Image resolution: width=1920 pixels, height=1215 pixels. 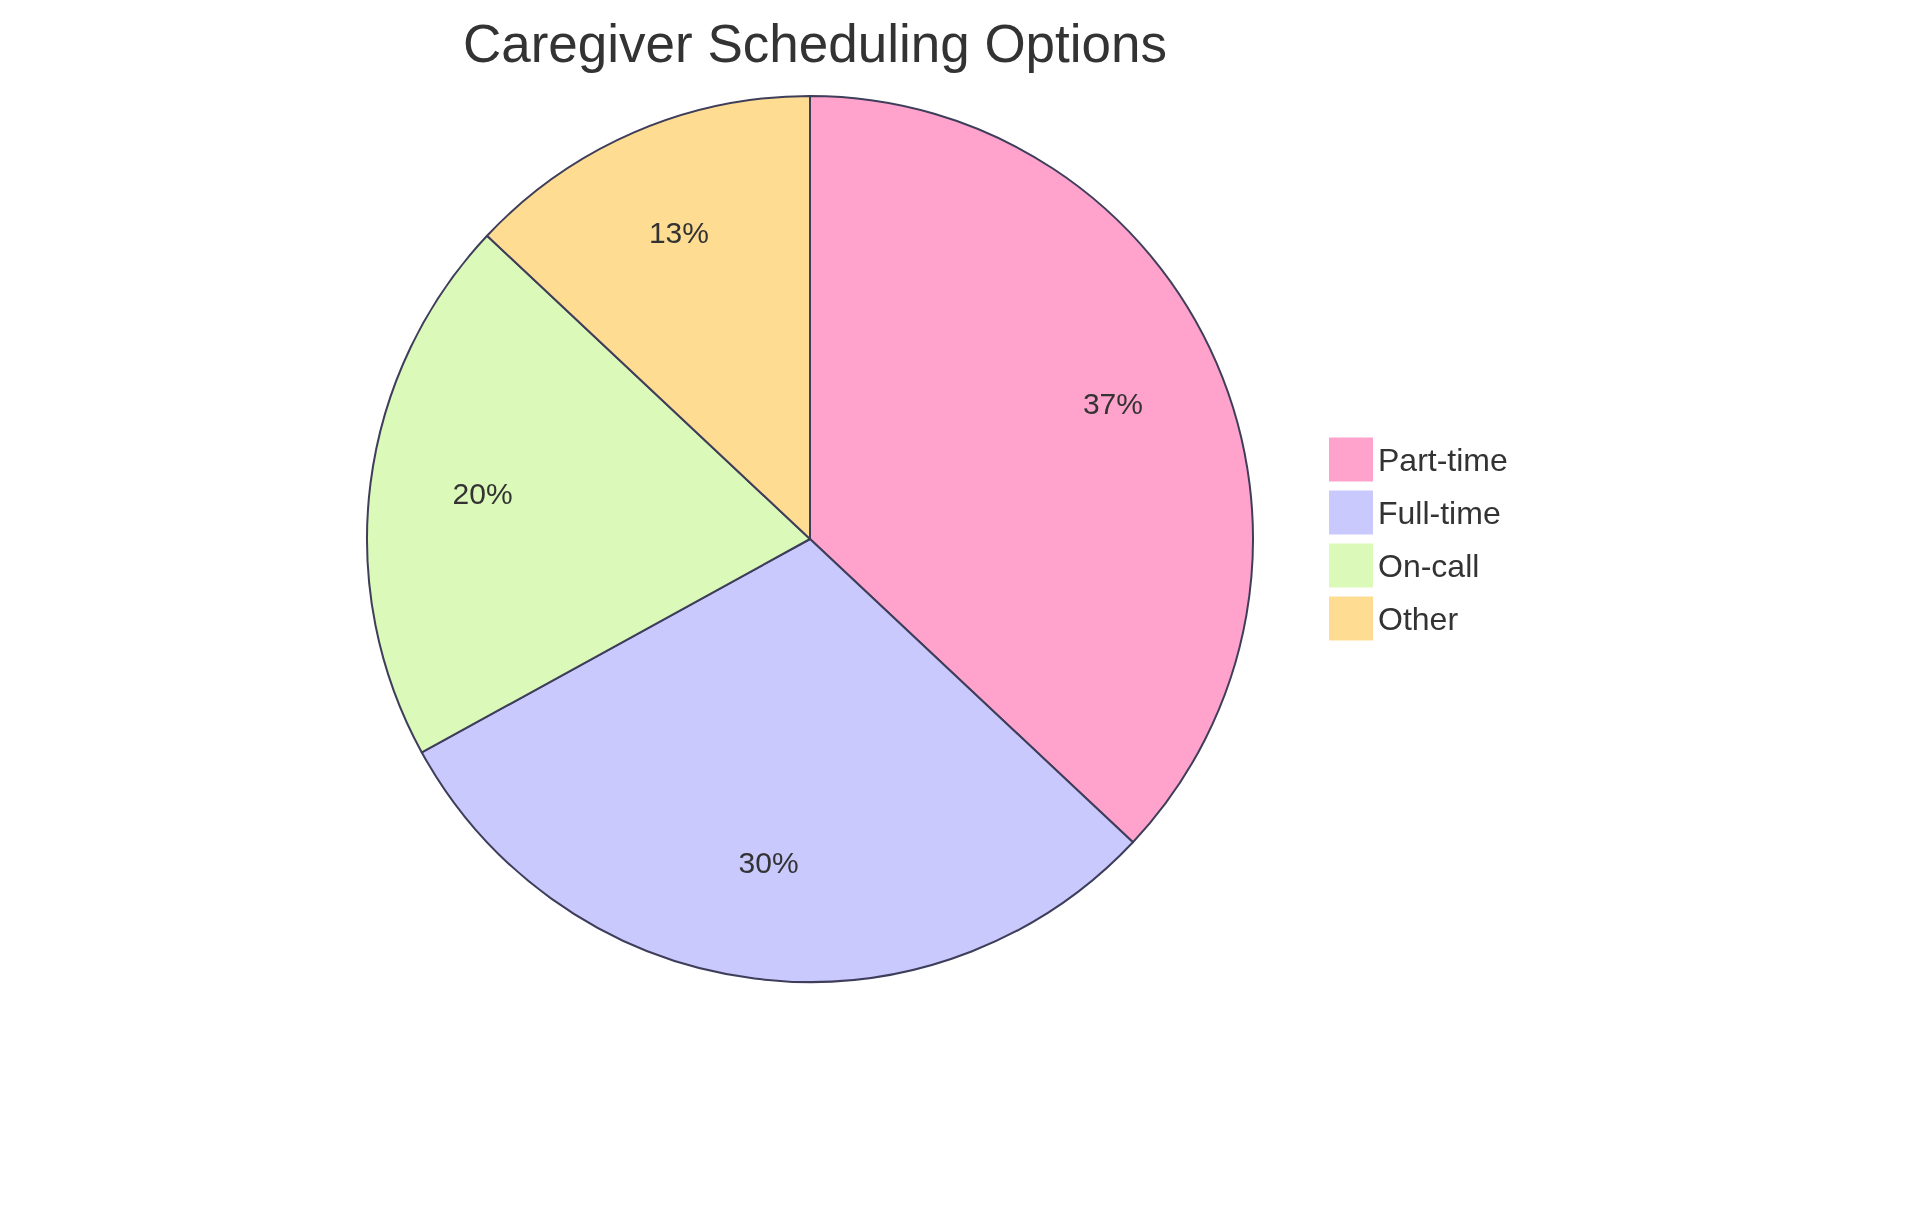 What do you see at coordinates (768, 862) in the screenshot?
I see `data-label: 30%` at bounding box center [768, 862].